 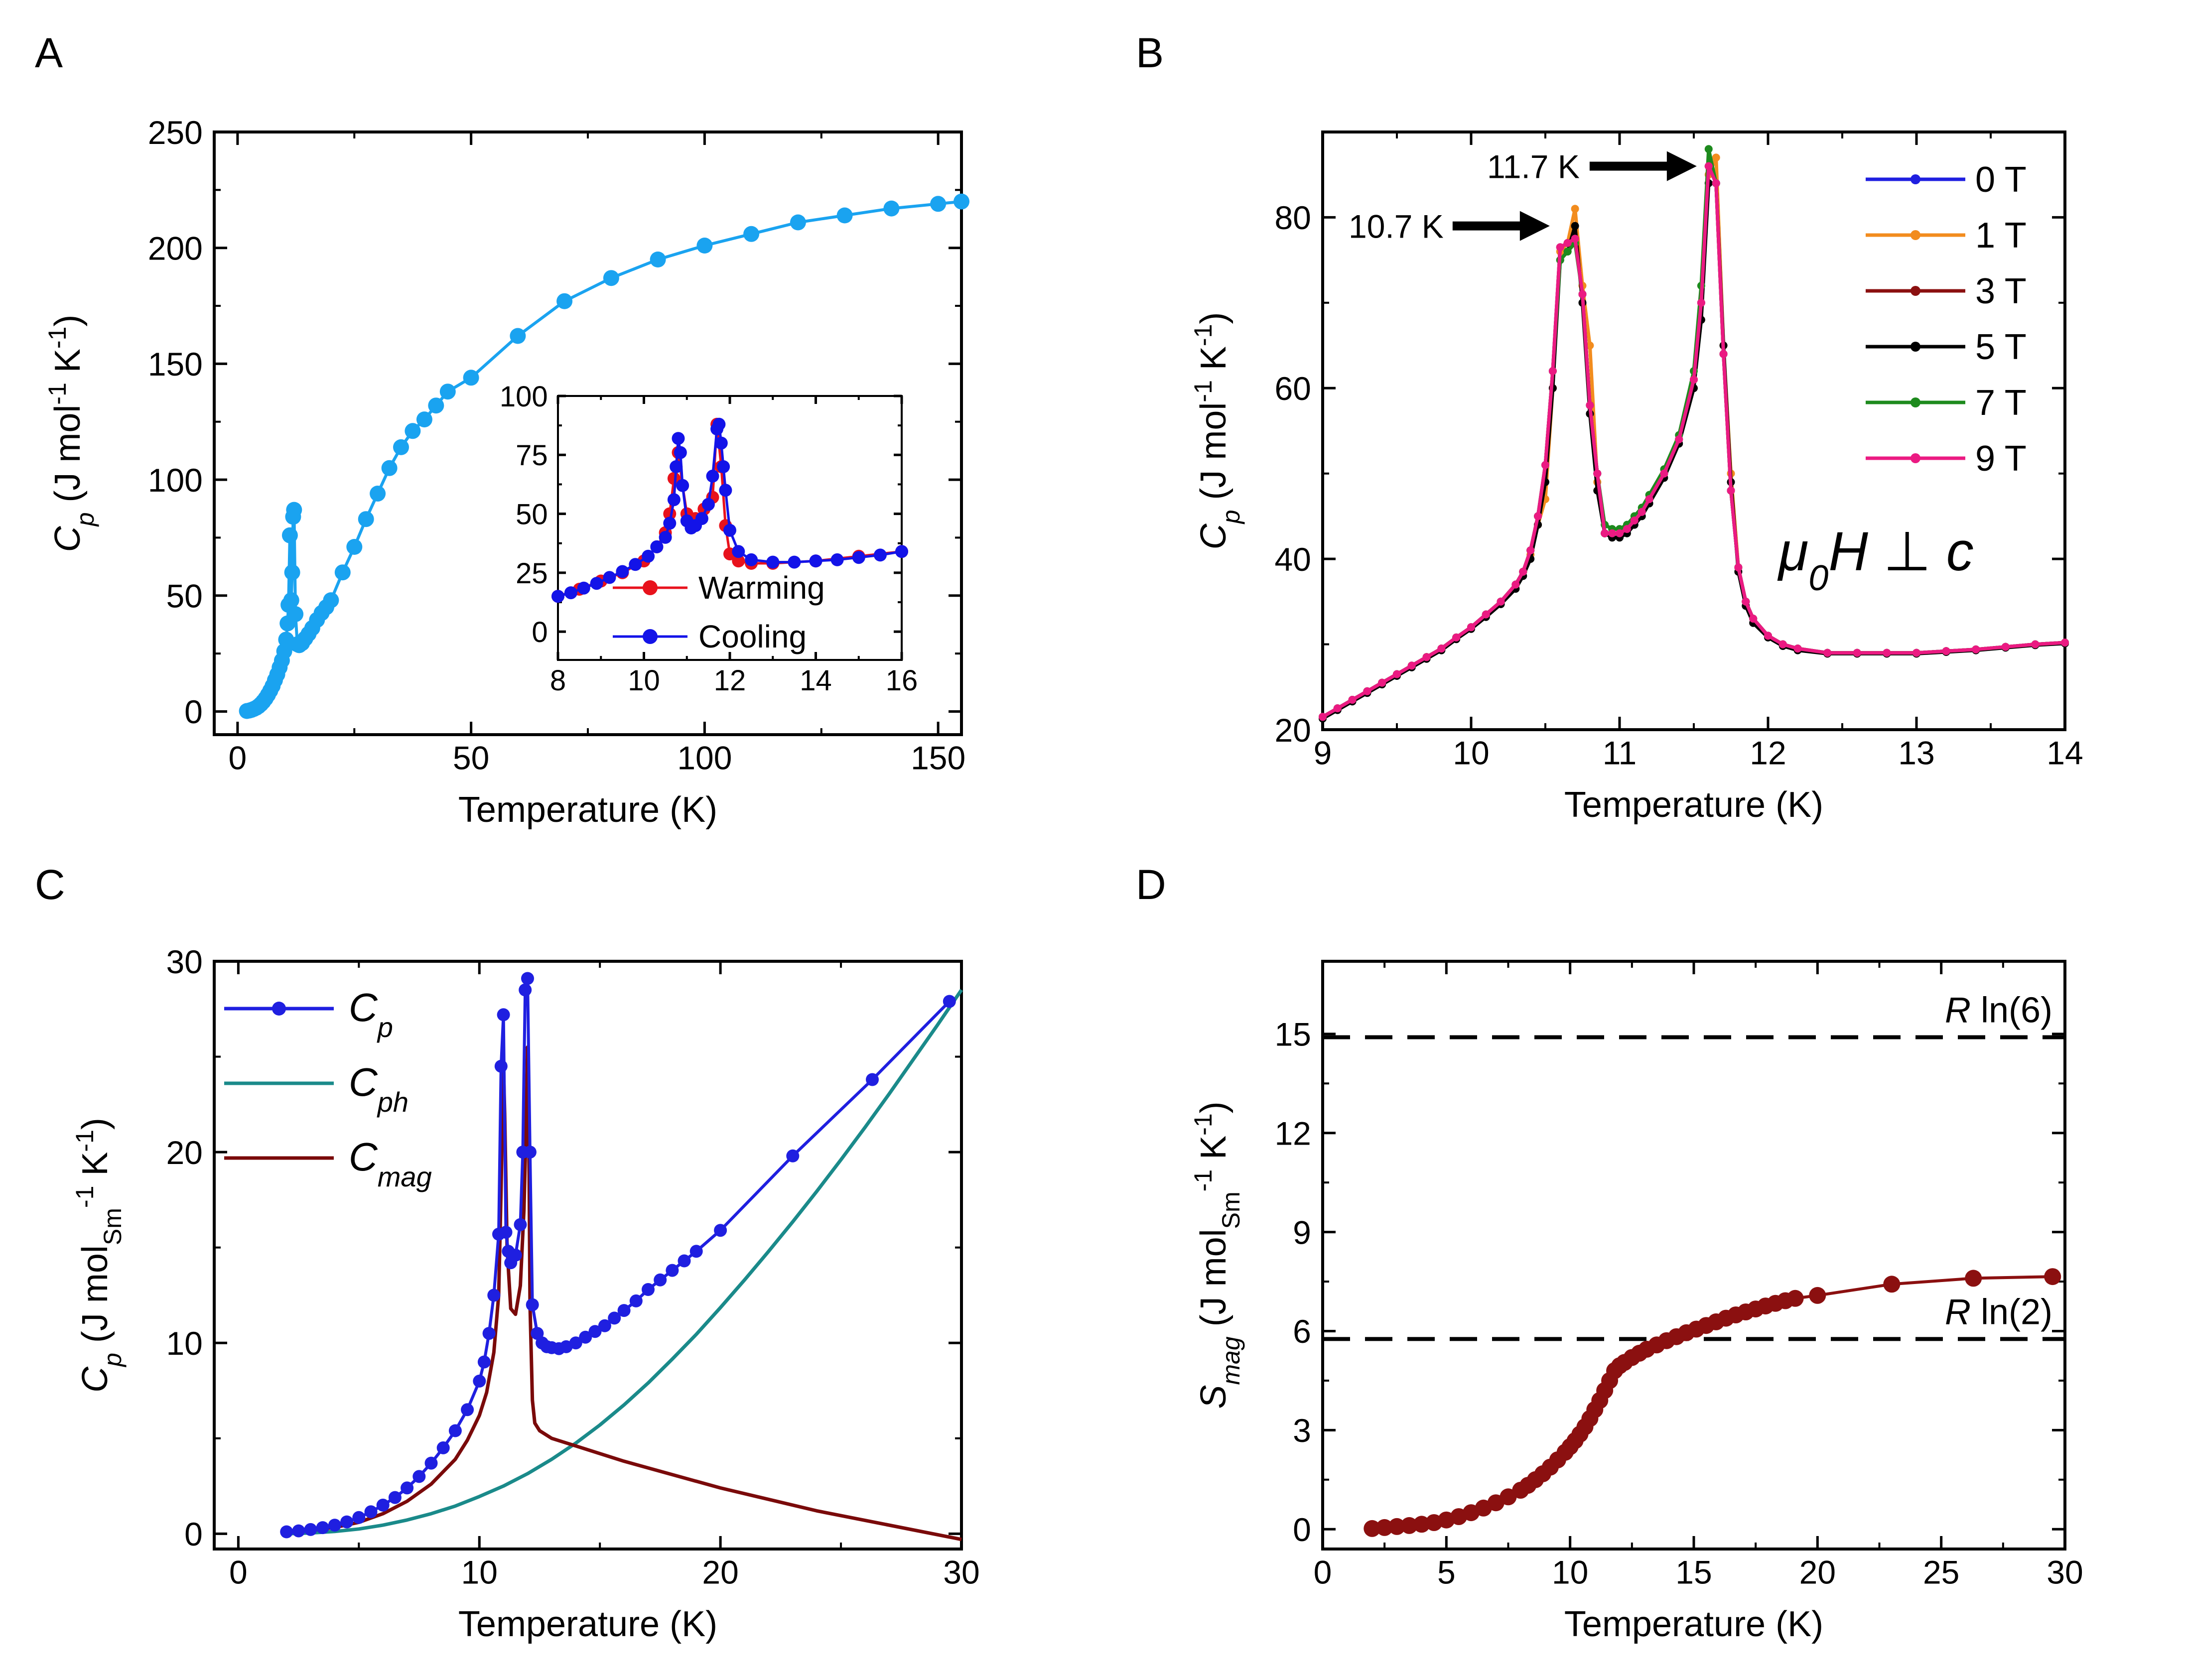 I want to click on y-tick-label: 9, so click(x=1302, y=1233).